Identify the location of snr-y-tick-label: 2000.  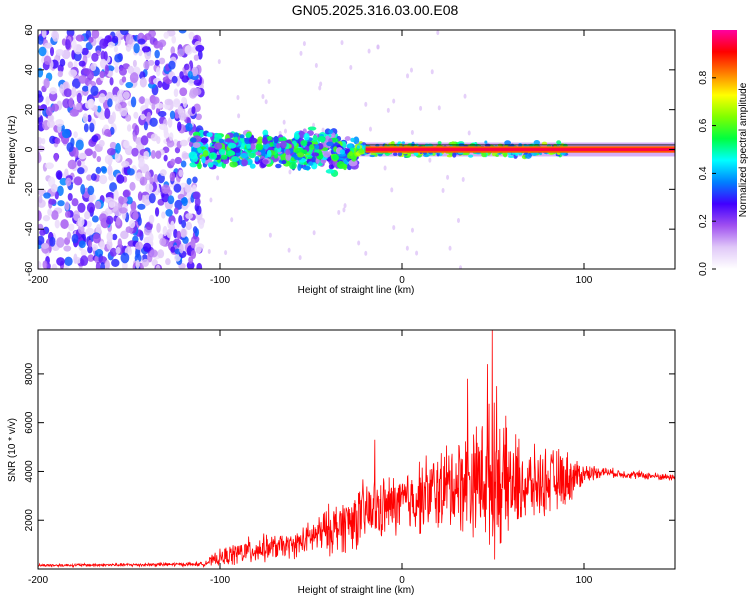
(29, 520).